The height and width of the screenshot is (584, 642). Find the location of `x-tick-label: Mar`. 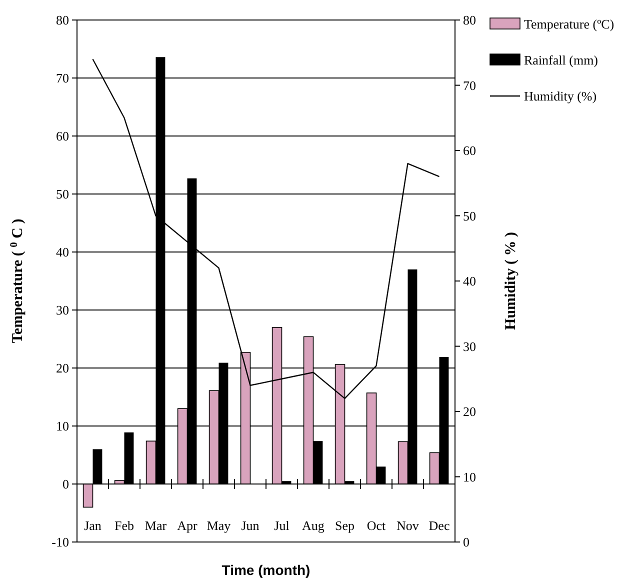

x-tick-label: Mar is located at coordinates (156, 525).